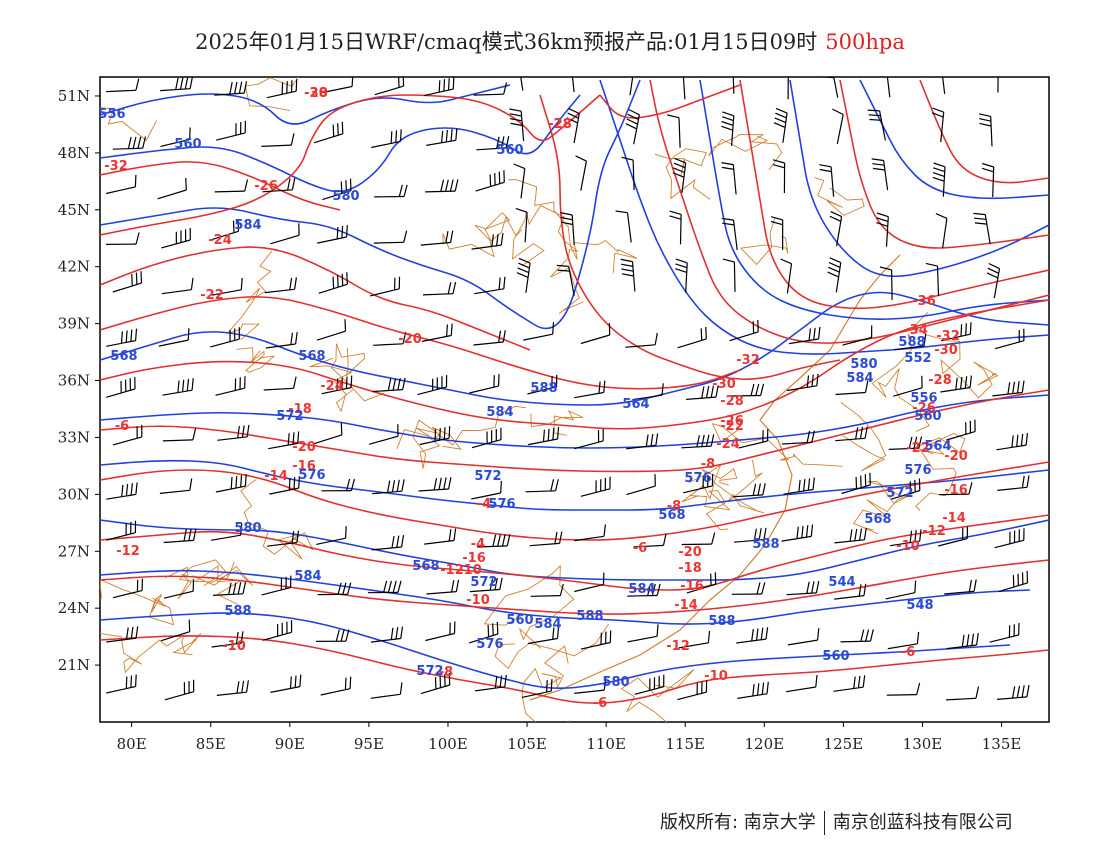  I want to click on height-label: 564, so click(937, 446).